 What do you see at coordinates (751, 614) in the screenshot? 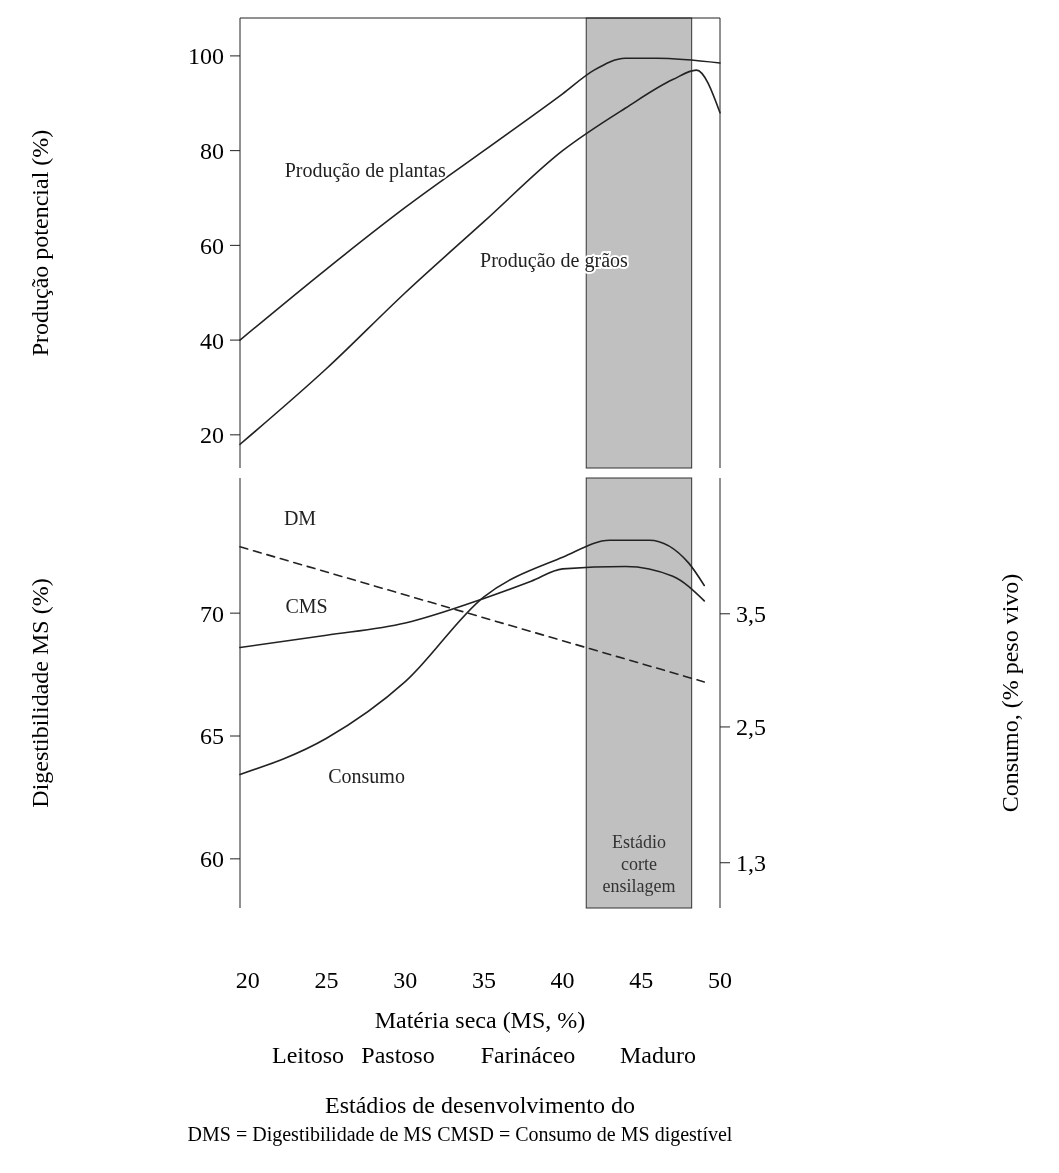
I see `y2-tick-label: 3,5` at bounding box center [751, 614].